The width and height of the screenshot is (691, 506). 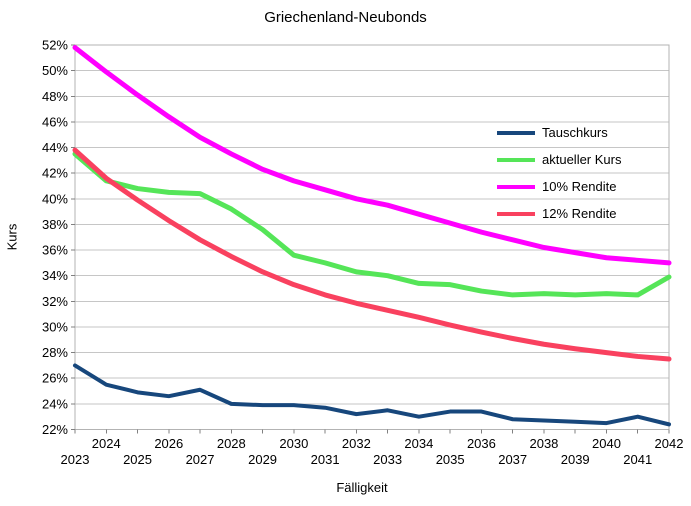 What do you see at coordinates (55, 301) in the screenshot?
I see `y-tick-label: 32%` at bounding box center [55, 301].